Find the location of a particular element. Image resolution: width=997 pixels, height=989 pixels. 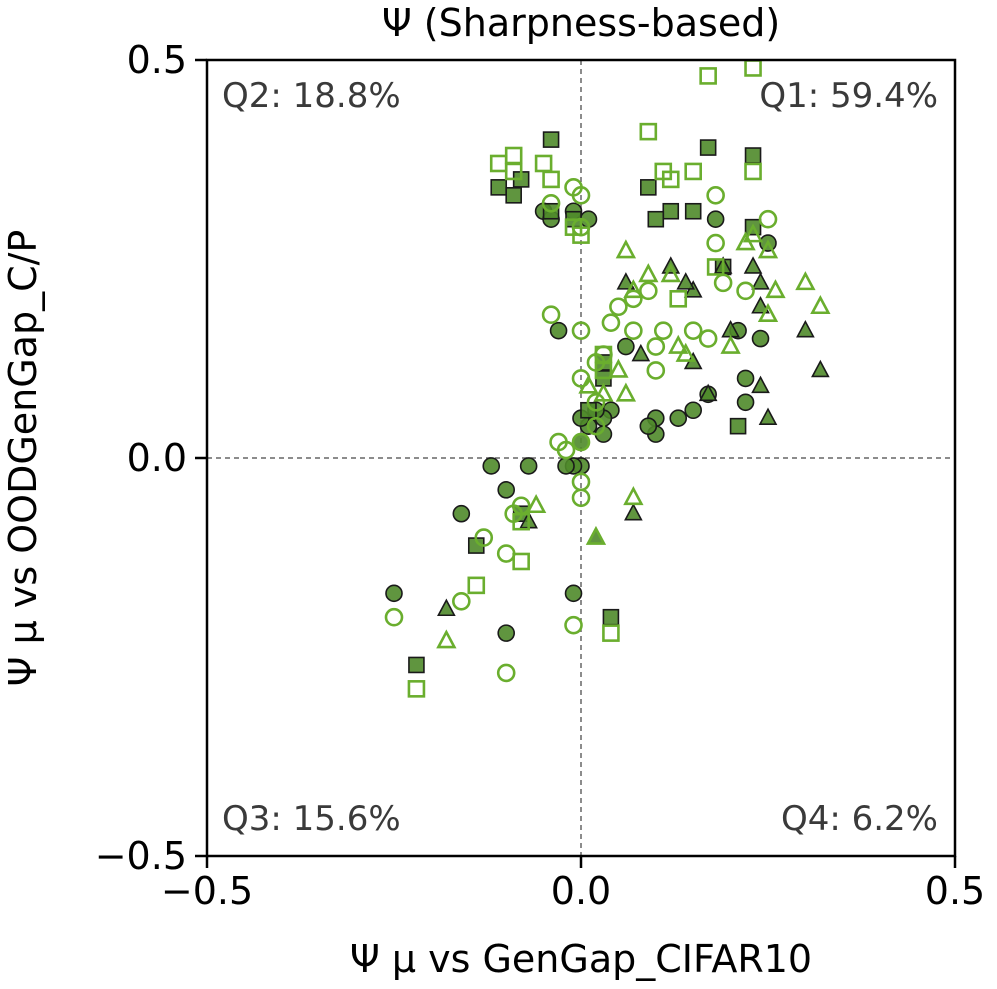

quadrant-label-q2: Q2: 18.8% is located at coordinates (311, 96).